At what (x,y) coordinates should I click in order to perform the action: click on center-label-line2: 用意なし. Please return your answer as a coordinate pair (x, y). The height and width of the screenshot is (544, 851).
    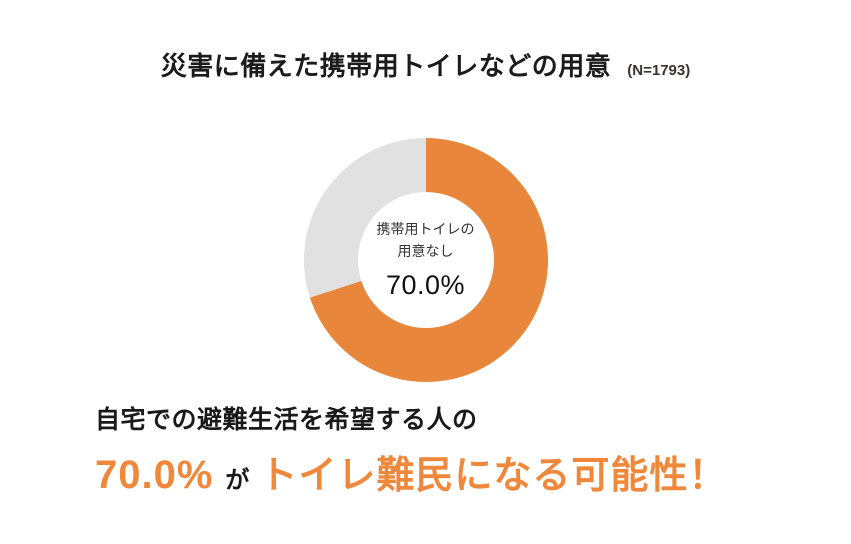
    Looking at the image, I should click on (425, 250).